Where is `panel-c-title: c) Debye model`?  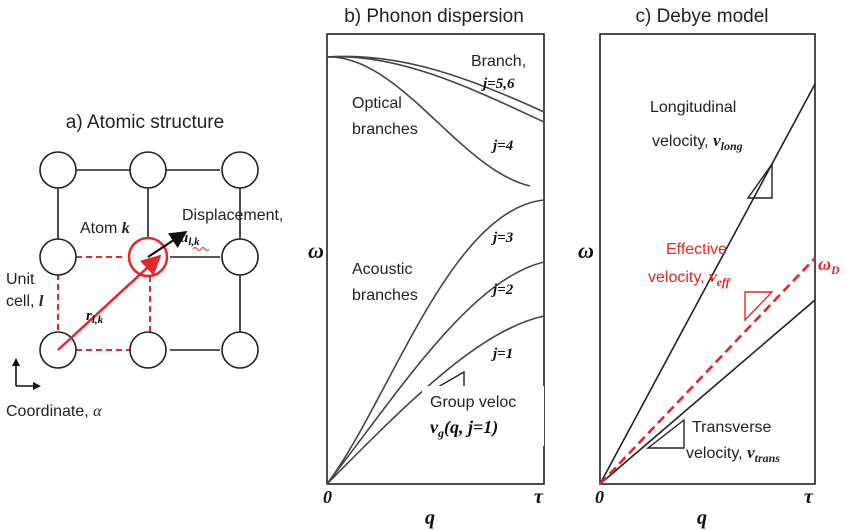 panel-c-title: c) Debye model is located at coordinates (701, 16).